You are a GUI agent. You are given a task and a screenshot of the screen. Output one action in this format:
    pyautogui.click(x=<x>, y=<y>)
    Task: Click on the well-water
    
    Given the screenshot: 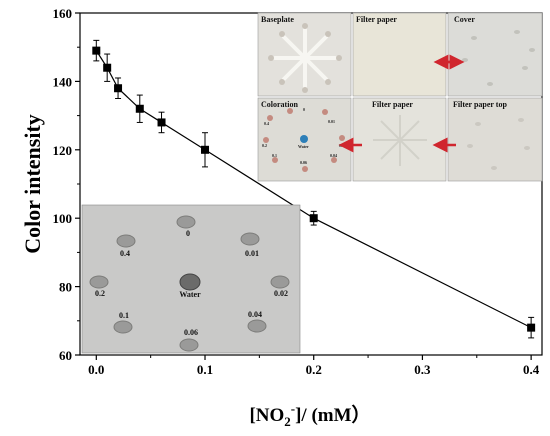 What is the action you would take?
    pyautogui.click(x=190, y=282)
    